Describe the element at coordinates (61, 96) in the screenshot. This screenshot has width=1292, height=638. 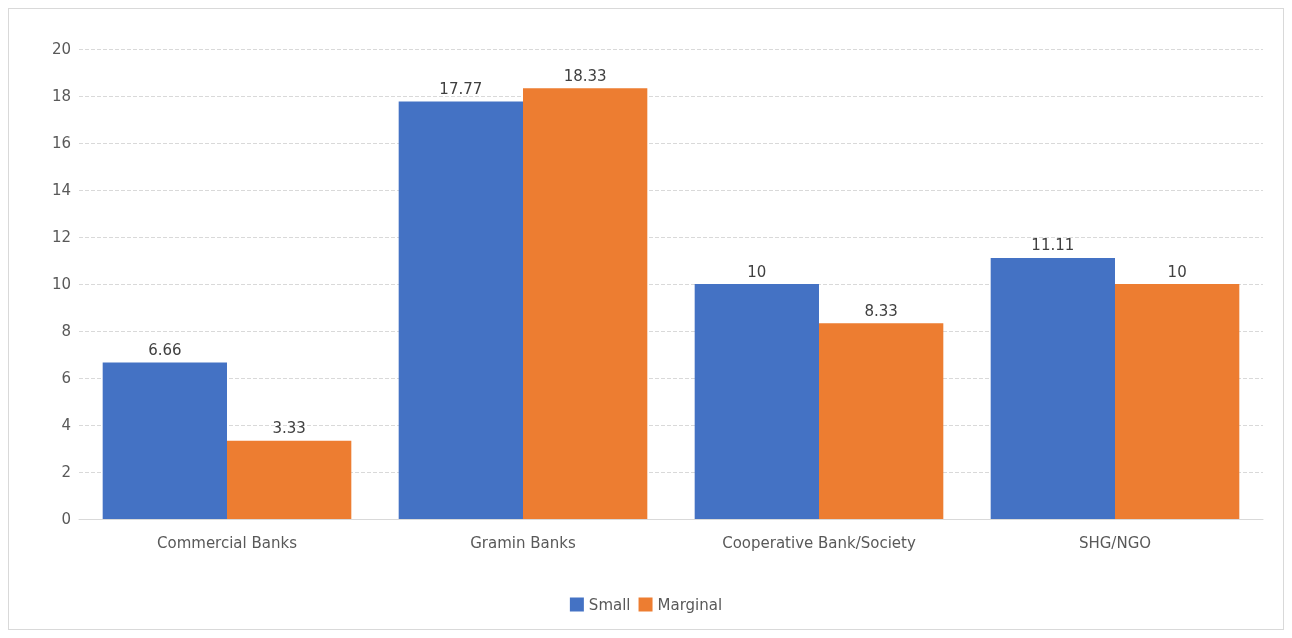
I see `y-tick-label: 18` at that location.